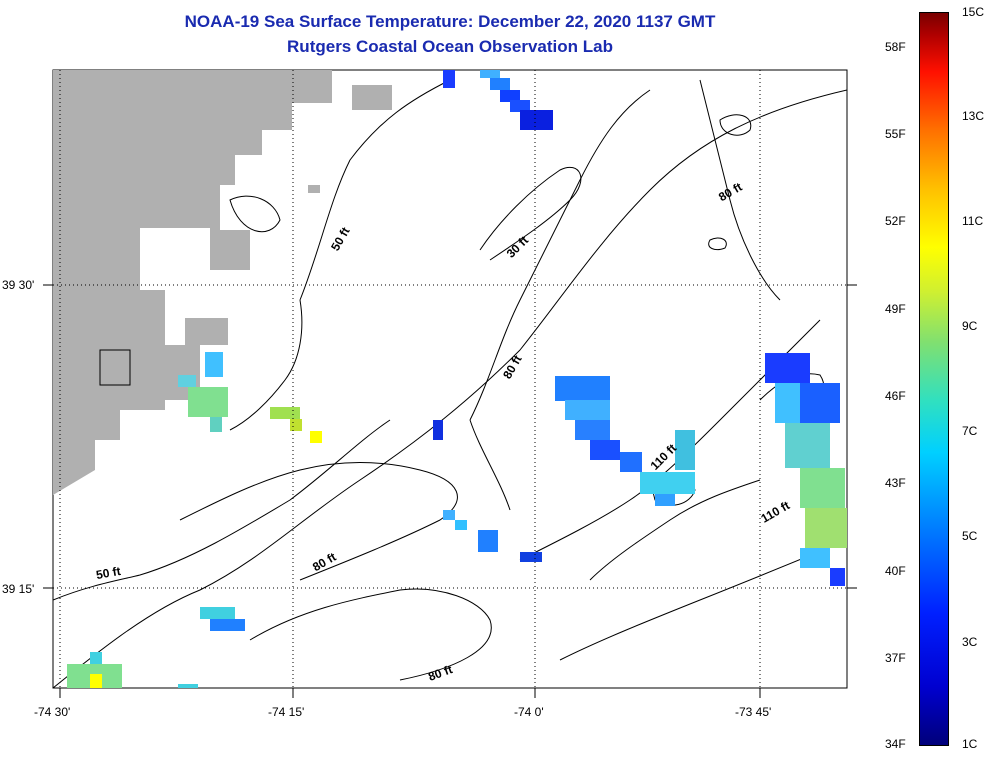 The width and height of the screenshot is (992, 761). I want to click on x-tick-label: -73 45', so click(753, 712).